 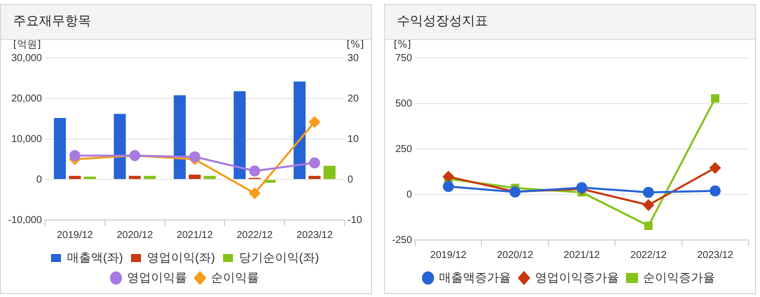 I want to click on legend-label: 영업이익증가율, so click(x=577, y=277).